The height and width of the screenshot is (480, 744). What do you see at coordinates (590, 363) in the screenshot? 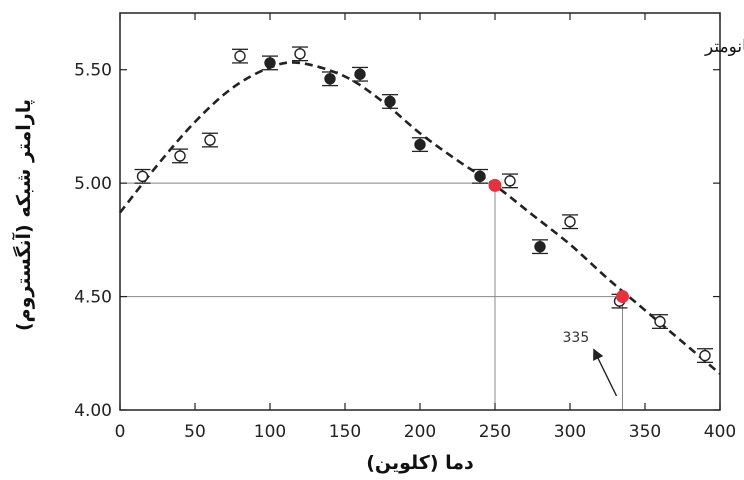
I see `annotation-layer: 335` at bounding box center [590, 363].